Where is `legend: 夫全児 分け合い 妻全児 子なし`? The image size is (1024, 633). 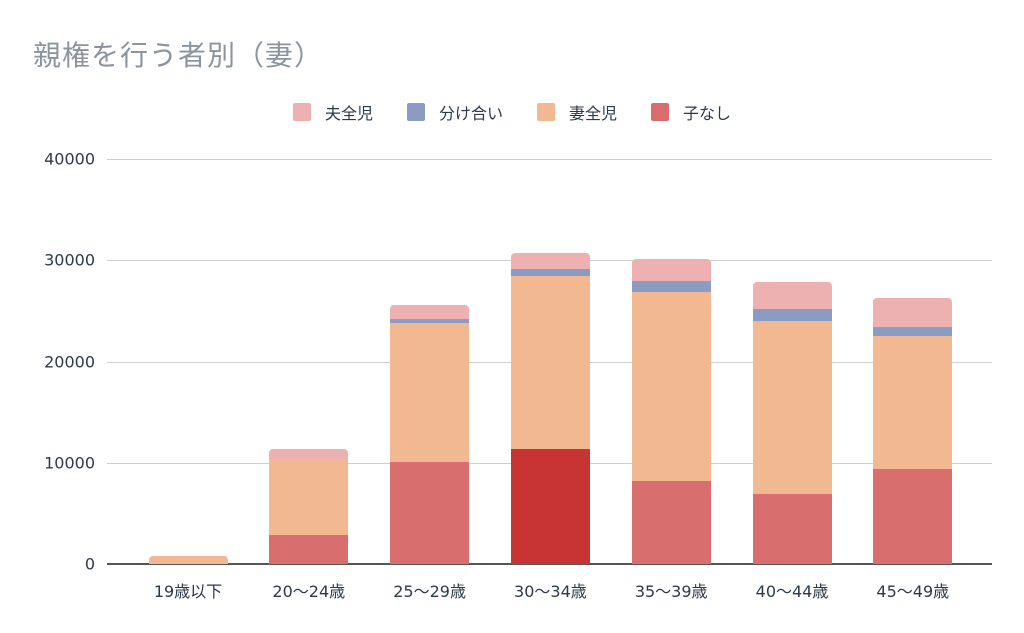
legend: 夫全児 分け合い 妻全児 子なし is located at coordinates (512, 112).